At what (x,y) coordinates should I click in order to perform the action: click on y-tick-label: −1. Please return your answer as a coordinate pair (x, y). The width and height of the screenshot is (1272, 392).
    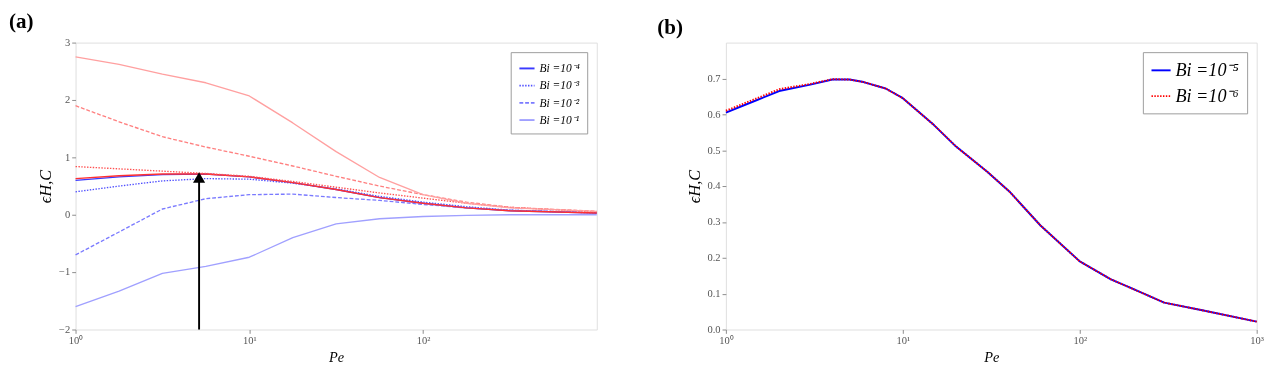
    Looking at the image, I should click on (65, 272).